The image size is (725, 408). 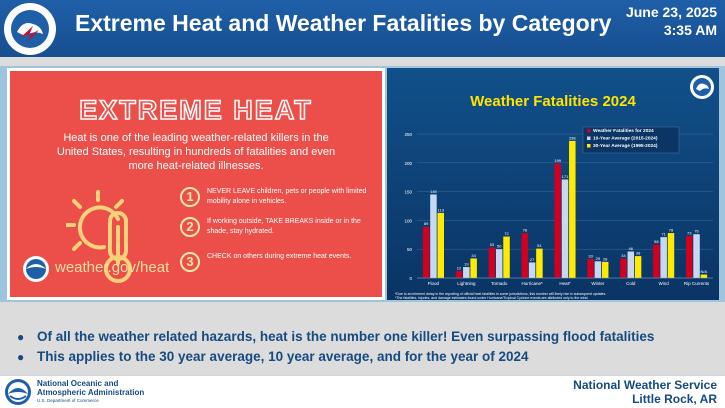 I want to click on footer-bar, so click(x=362, y=391).